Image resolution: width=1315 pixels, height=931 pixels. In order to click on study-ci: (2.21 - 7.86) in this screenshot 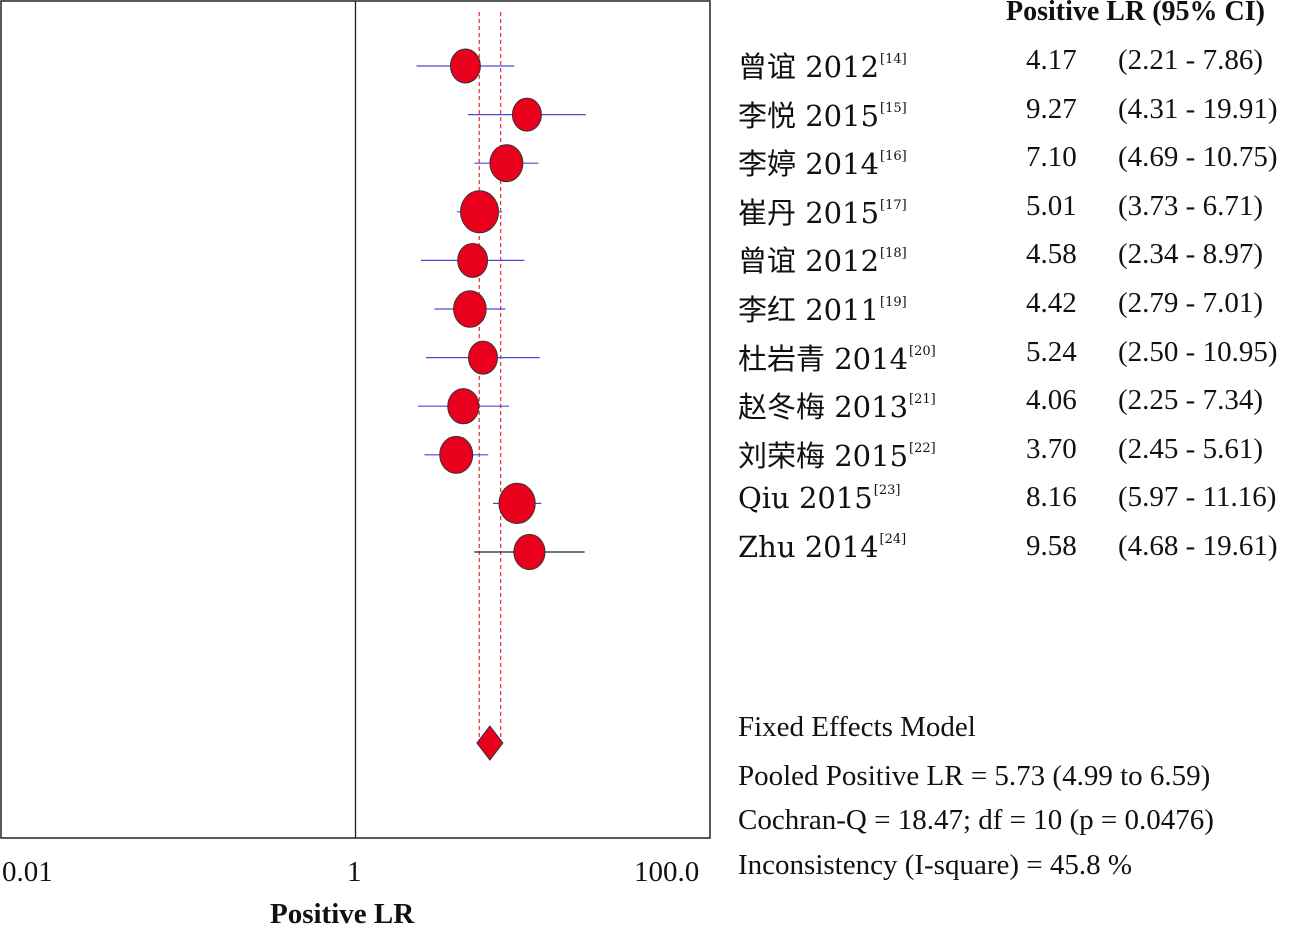, I will do `click(1190, 60)`.